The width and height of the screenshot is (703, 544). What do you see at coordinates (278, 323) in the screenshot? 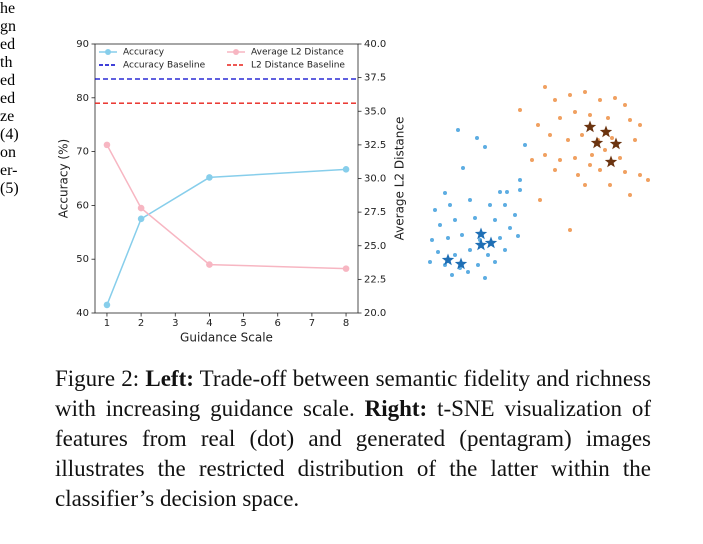
I see `x-tick-label: 6` at bounding box center [278, 323].